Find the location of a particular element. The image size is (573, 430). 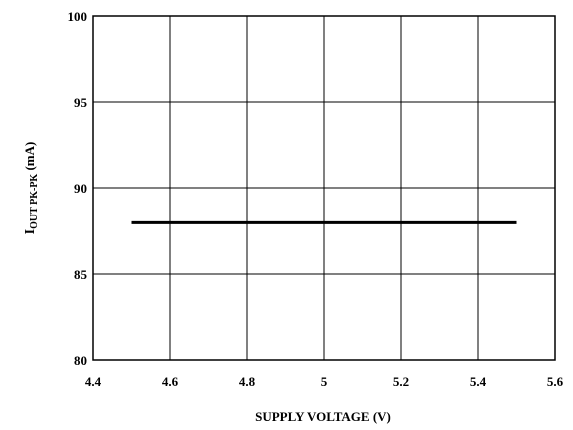

x-axis-title: SUPPLY VOLTAGE (V) is located at coordinates (323, 416).